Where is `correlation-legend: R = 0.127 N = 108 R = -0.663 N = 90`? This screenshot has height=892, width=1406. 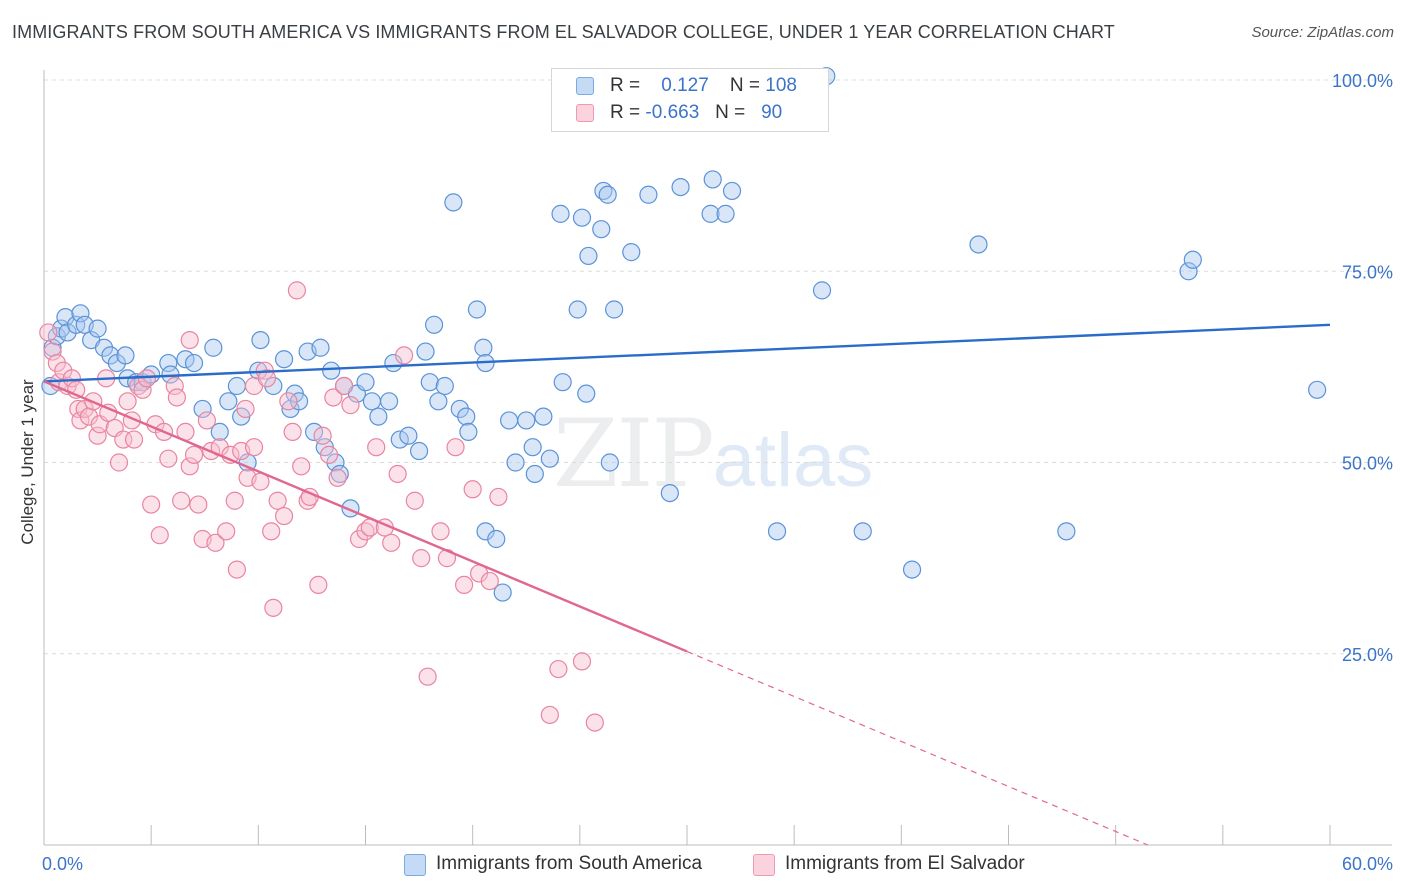
correlation-legend: R = 0.127 N = 108 R = -0.663 N = 90 is located at coordinates (690, 100).